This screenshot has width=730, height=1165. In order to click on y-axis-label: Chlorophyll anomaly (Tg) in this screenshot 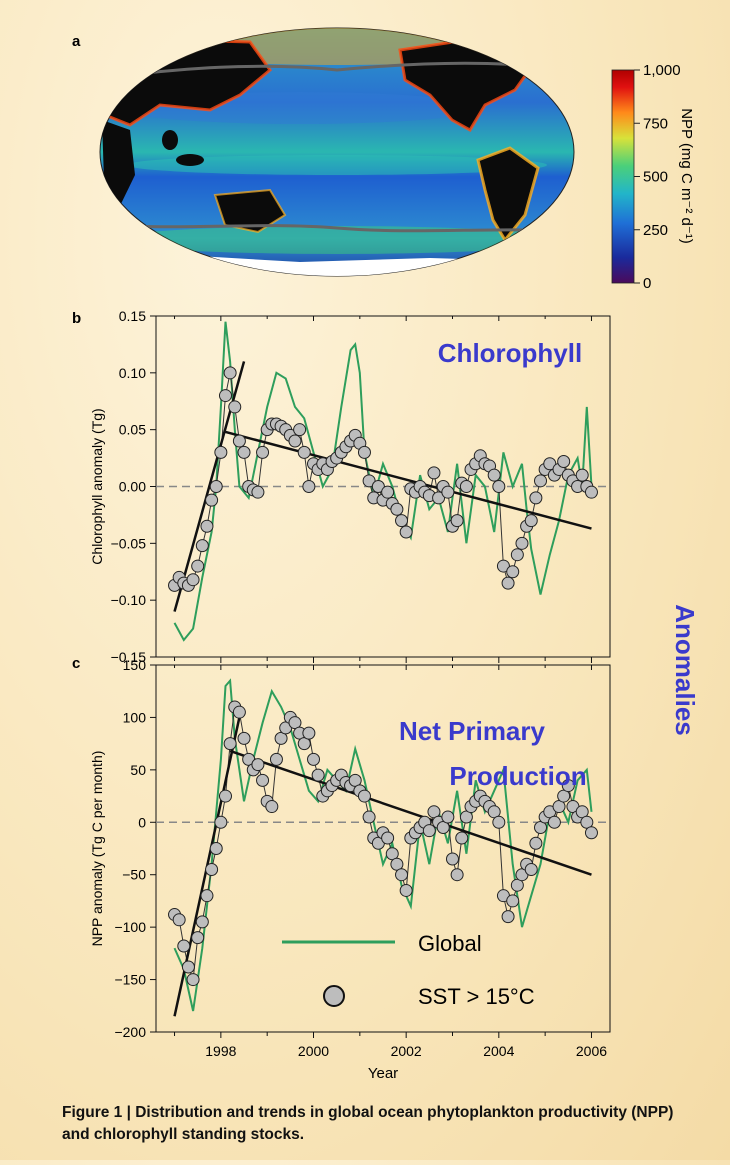, I will do `click(97, 486)`.